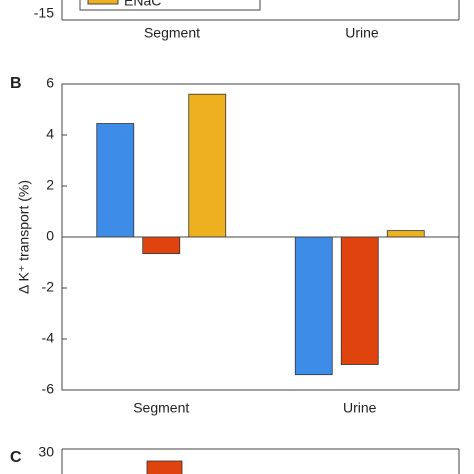 Image resolution: width=474 pixels, height=474 pixels. I want to click on y-tick-label: -4, so click(48, 338).